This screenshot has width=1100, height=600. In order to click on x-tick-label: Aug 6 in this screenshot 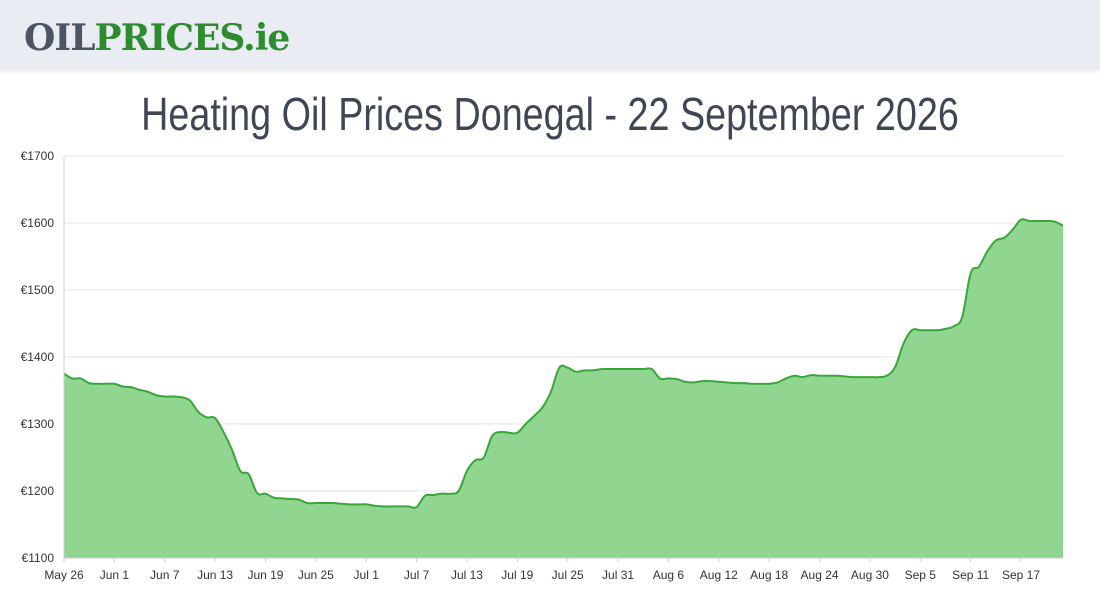, I will do `click(669, 575)`.